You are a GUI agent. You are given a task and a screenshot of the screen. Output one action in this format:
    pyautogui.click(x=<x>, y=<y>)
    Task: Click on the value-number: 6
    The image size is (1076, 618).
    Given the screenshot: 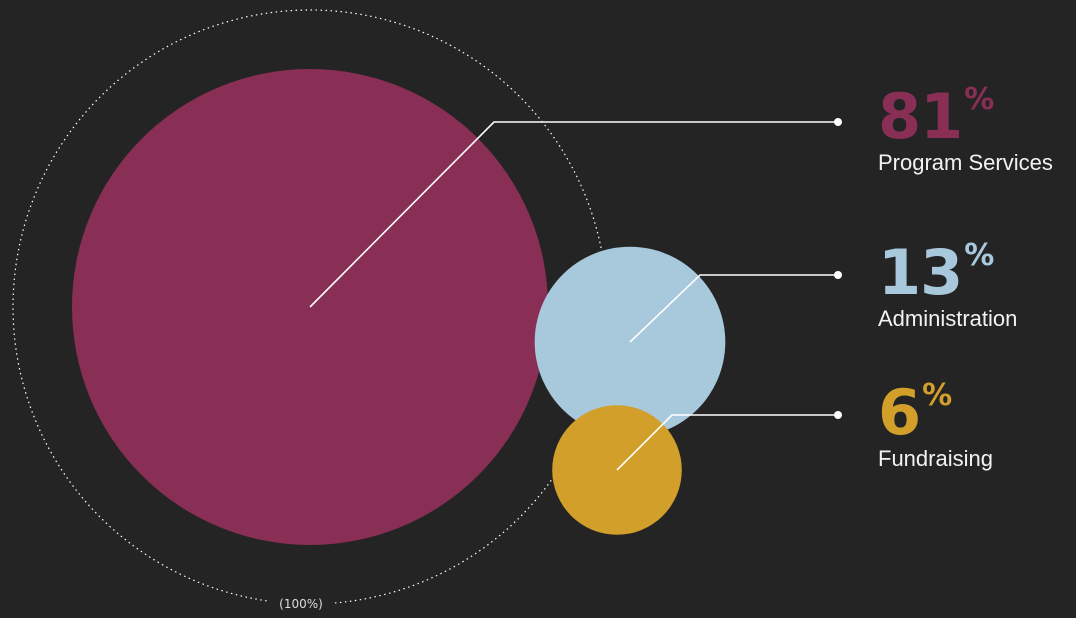 What is the action you would take?
    pyautogui.click(x=899, y=412)
    